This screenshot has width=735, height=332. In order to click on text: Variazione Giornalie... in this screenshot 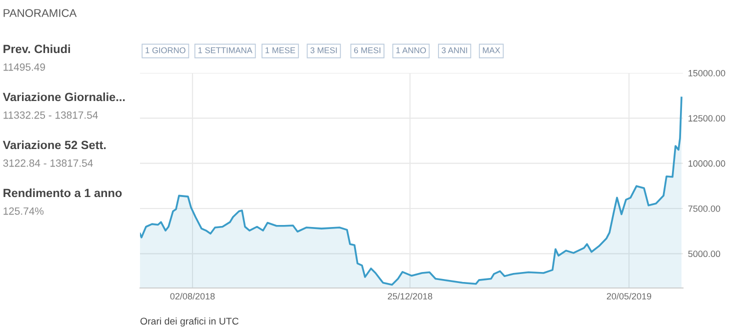, I will do `click(63, 97)`.